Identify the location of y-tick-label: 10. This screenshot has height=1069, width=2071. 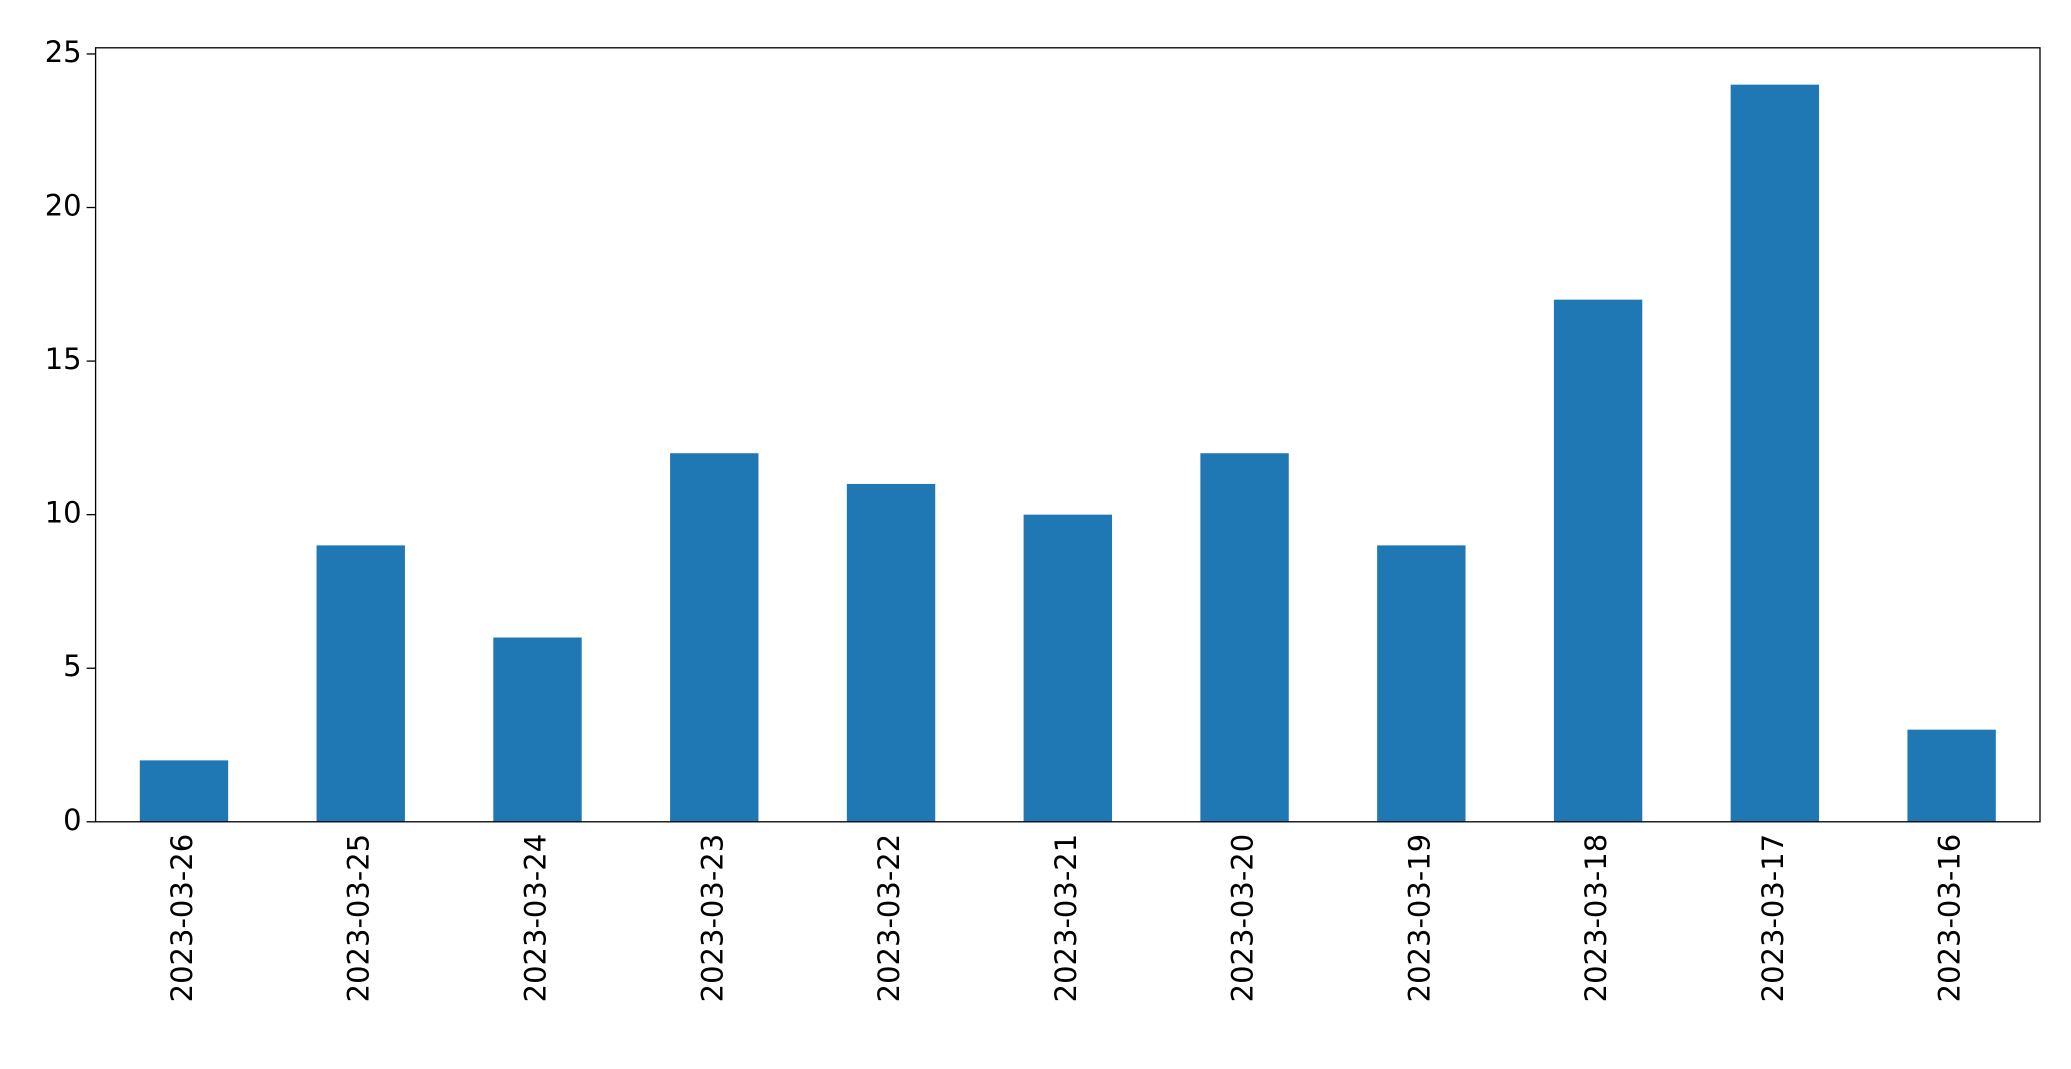
(63, 513).